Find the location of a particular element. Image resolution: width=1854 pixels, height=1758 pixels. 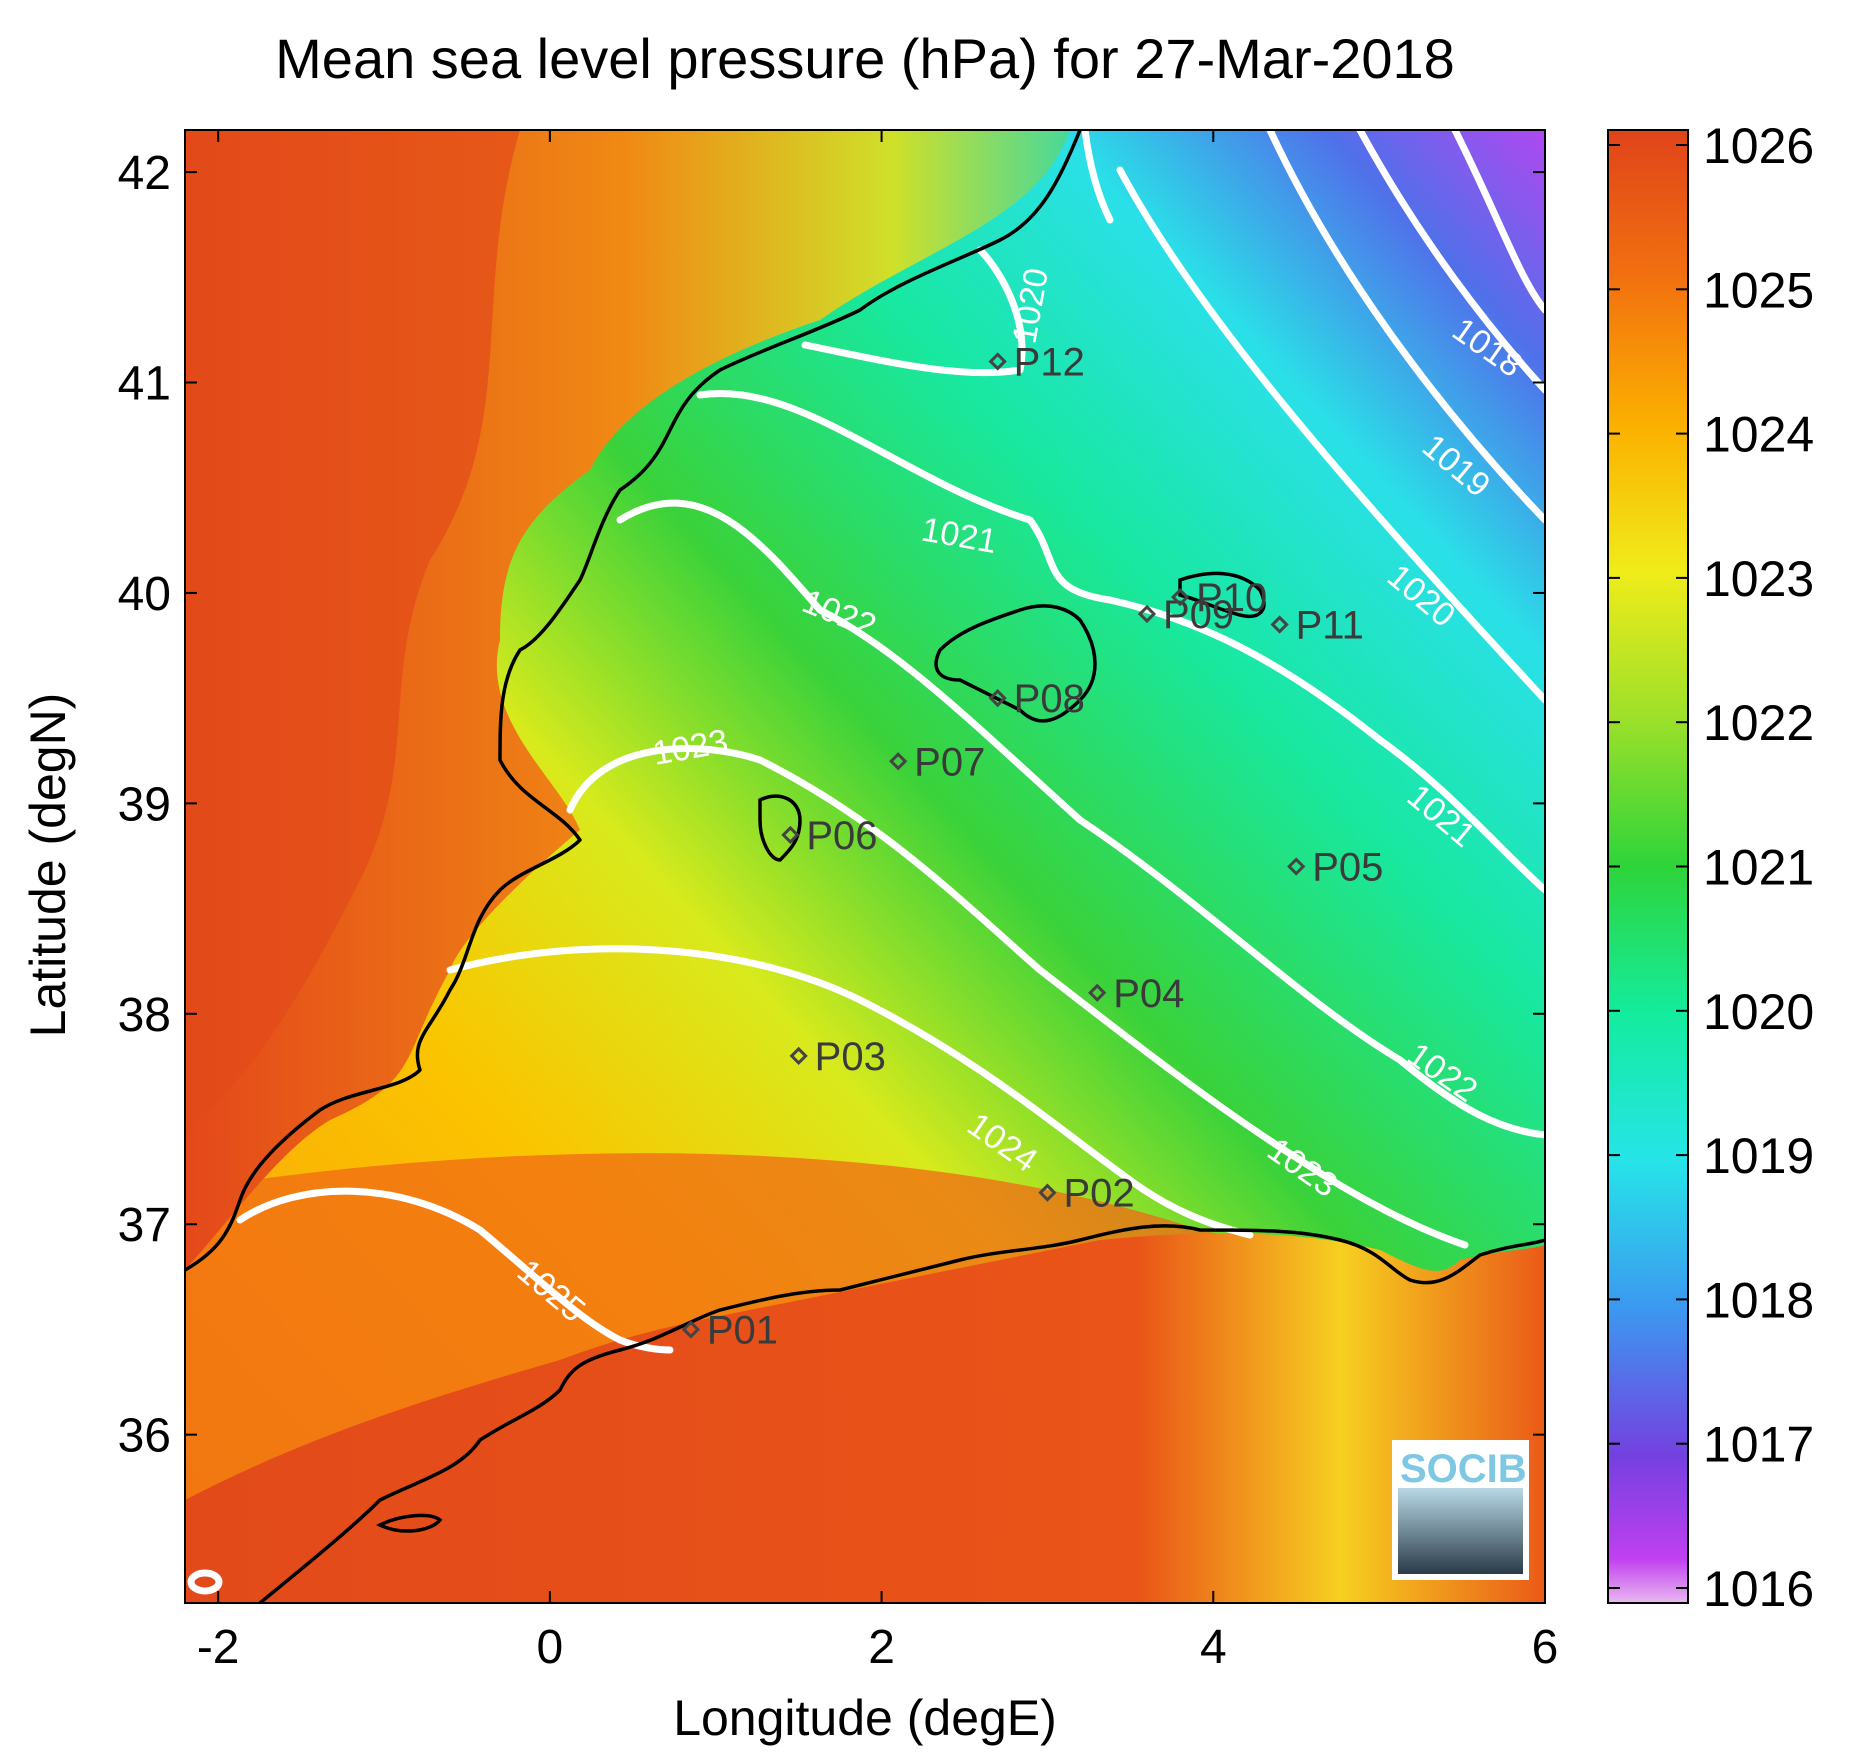

station-p07: P07 is located at coordinates (937, 762).